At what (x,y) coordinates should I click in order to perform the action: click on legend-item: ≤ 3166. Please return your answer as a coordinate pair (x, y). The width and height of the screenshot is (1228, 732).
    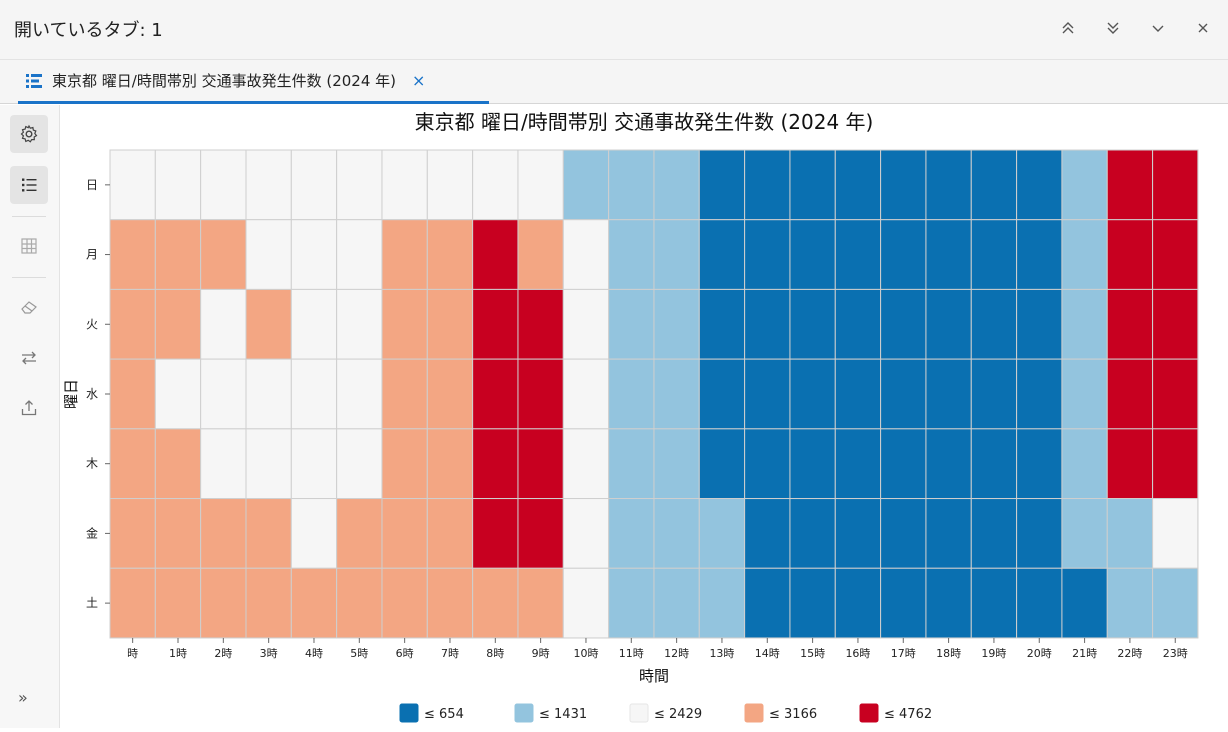
    Looking at the image, I should click on (780, 713).